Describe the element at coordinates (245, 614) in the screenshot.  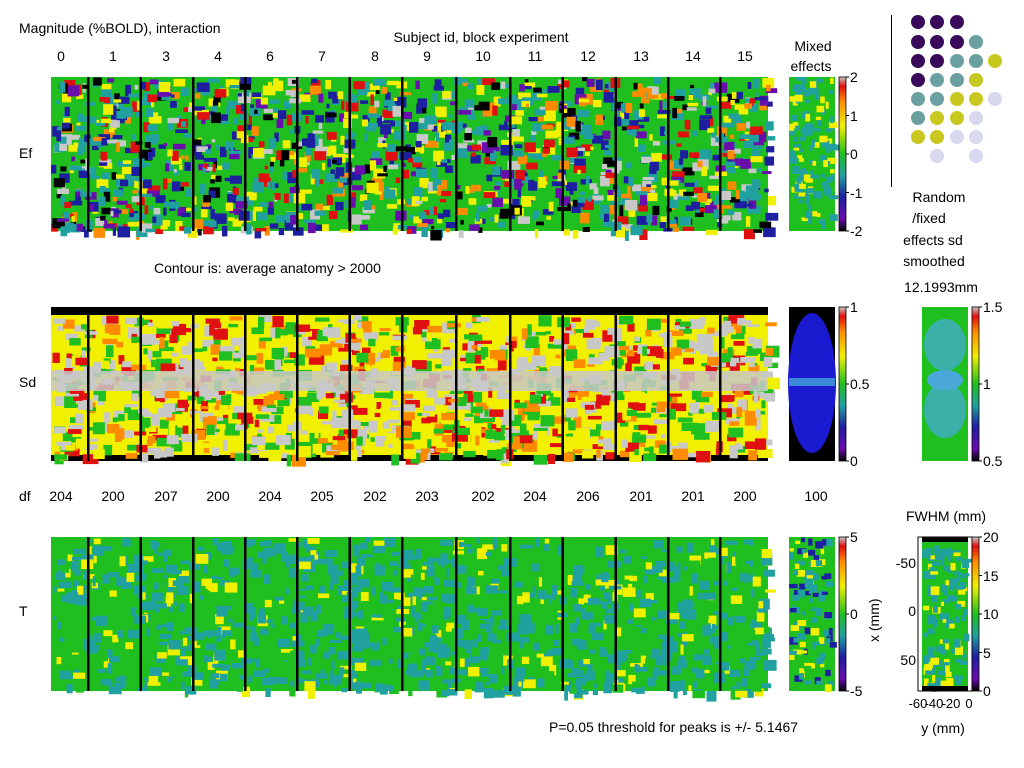
I see `subject-separator` at that location.